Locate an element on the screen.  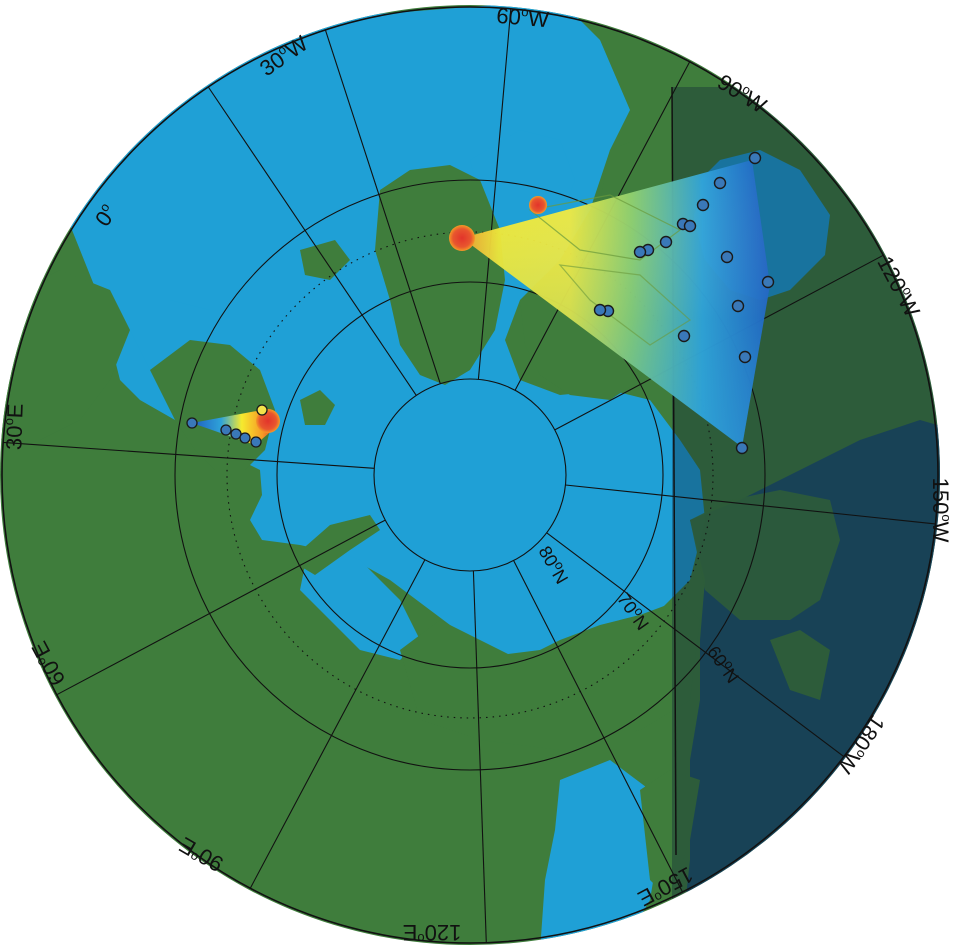
land-siberia-coast is located at coordinates (550, 675).